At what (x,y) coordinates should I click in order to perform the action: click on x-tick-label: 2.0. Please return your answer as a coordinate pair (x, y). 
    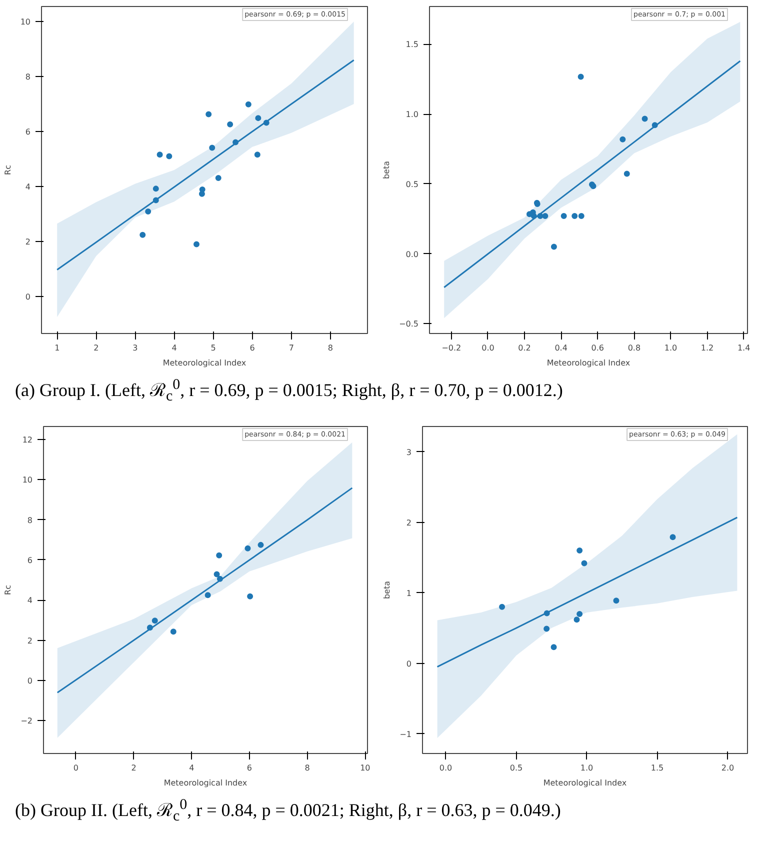
    Looking at the image, I should click on (727, 768).